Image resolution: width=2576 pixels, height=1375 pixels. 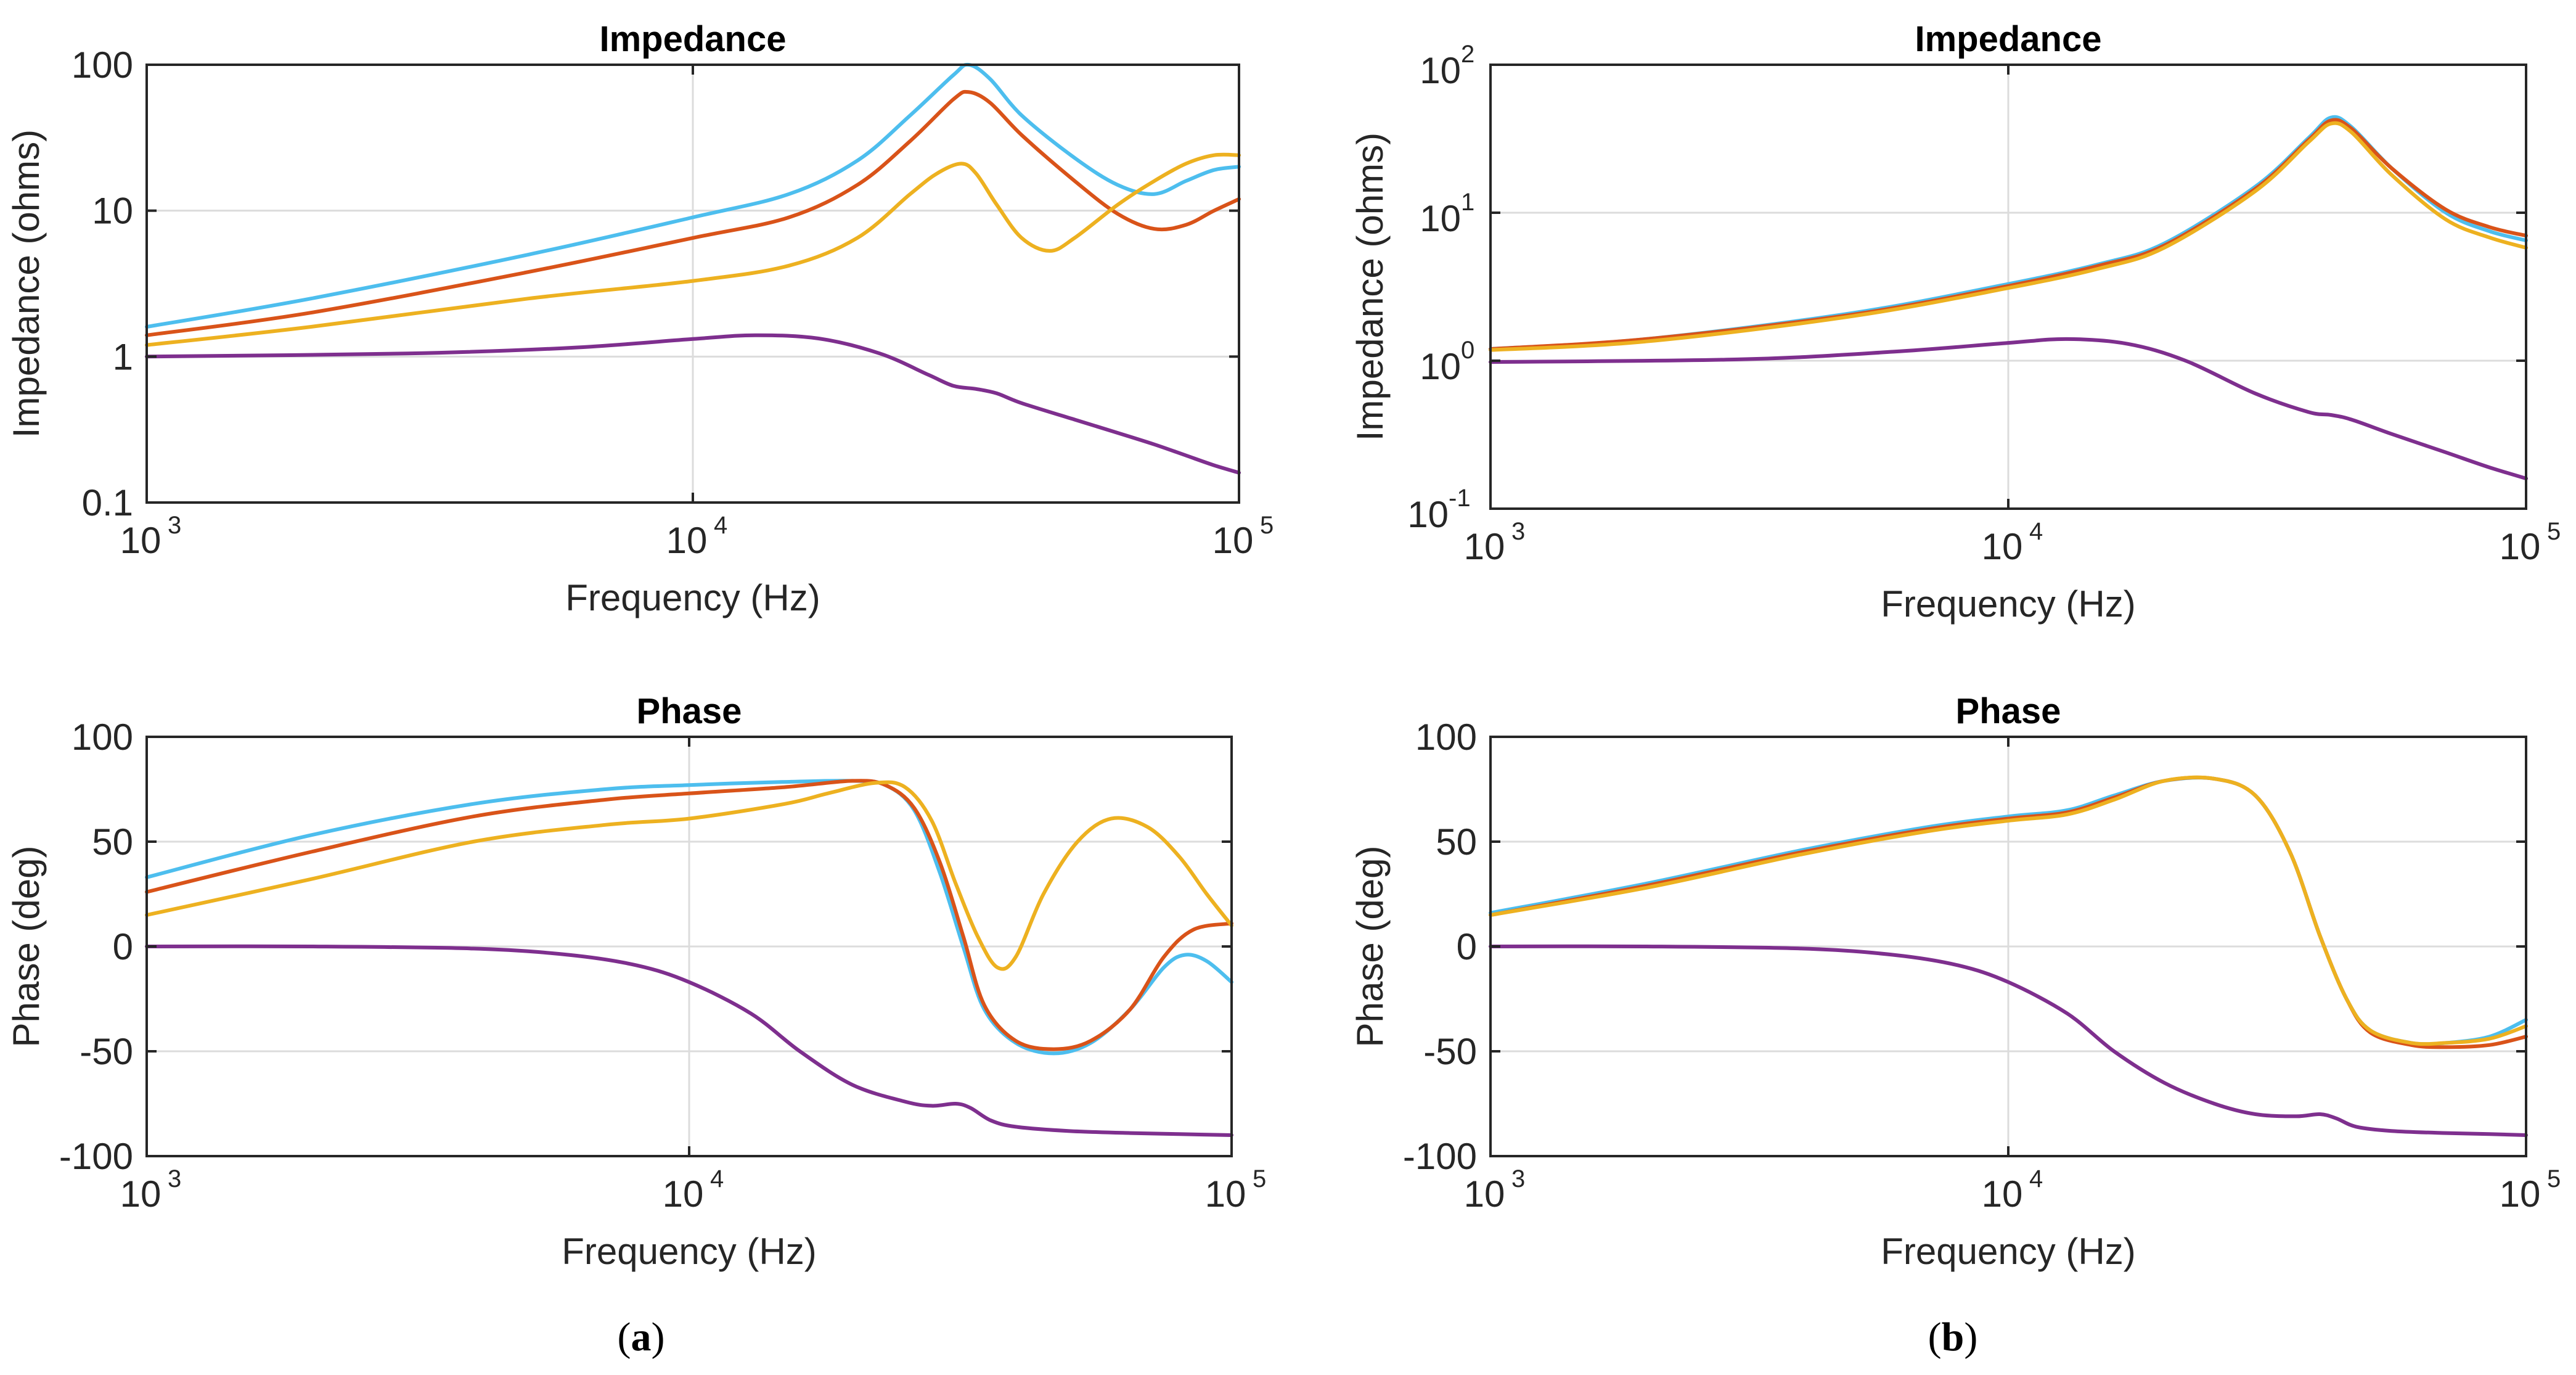 I want to click on y-tick-exponent: -1, so click(x=1460, y=498).